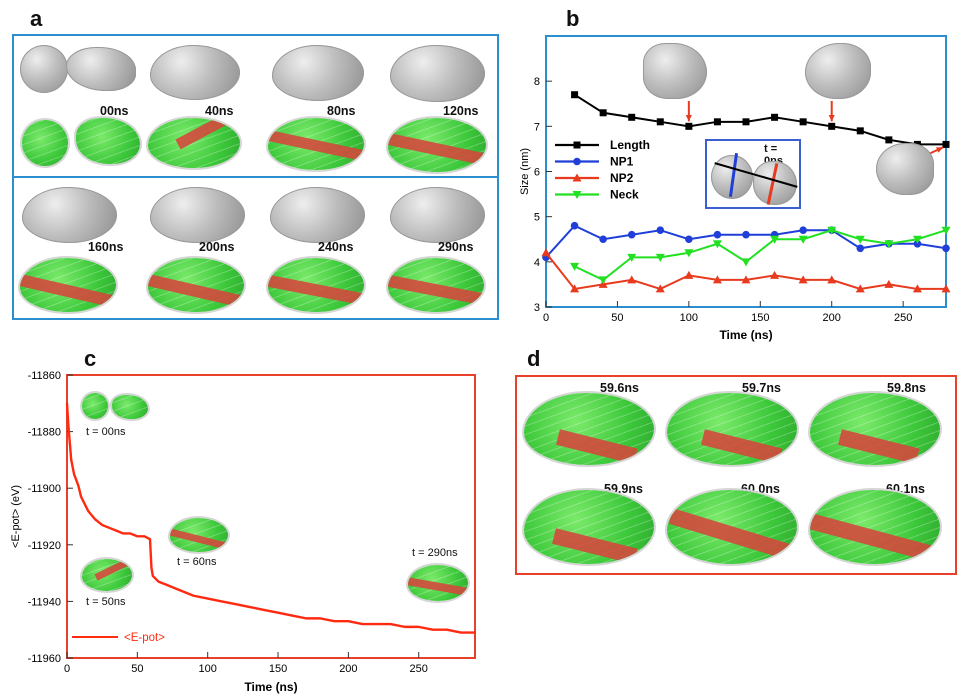 This screenshot has width=961, height=697. Describe the element at coordinates (577, 145) in the screenshot. I see `legend-marker-length` at that location.